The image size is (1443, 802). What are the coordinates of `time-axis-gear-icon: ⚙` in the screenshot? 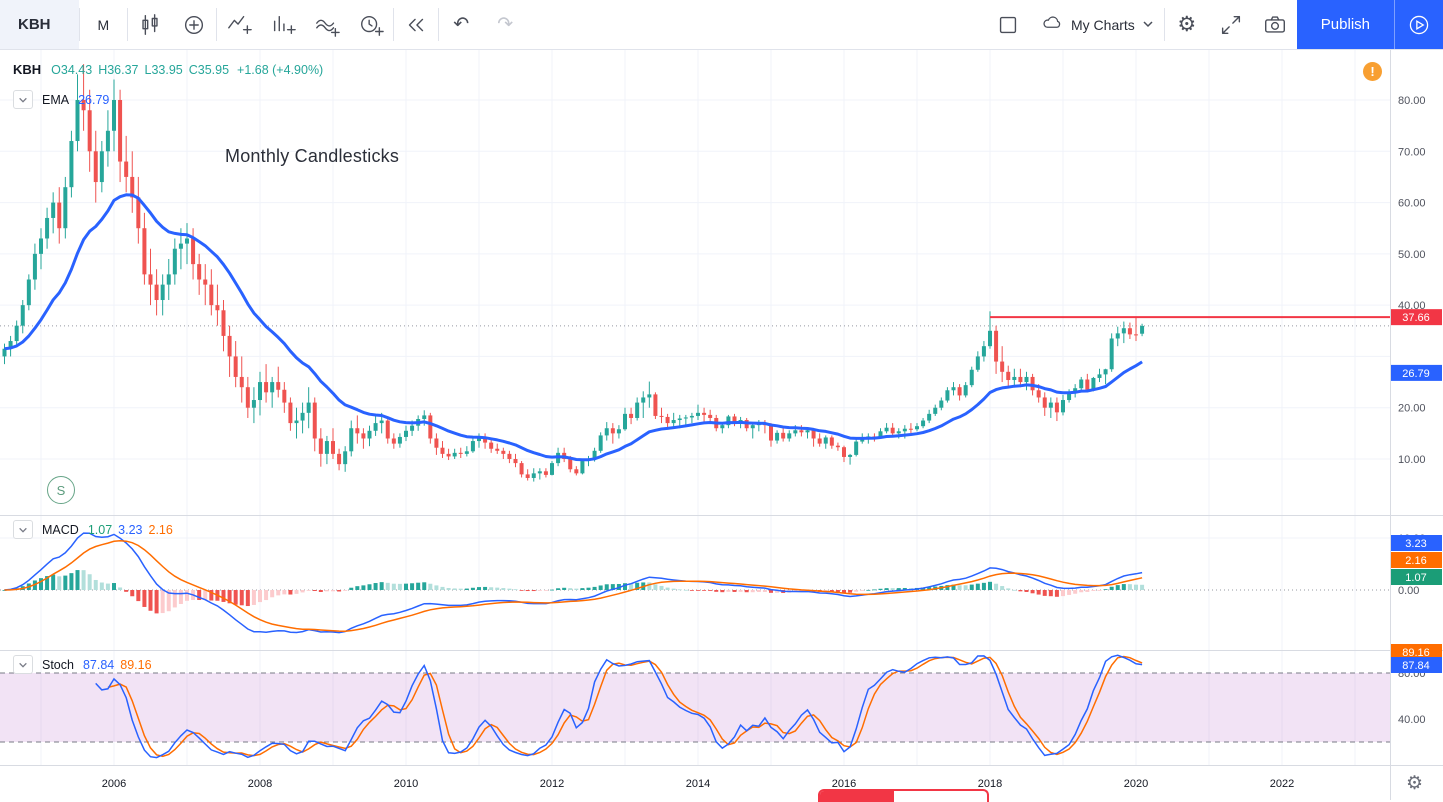 It's located at (1415, 783).